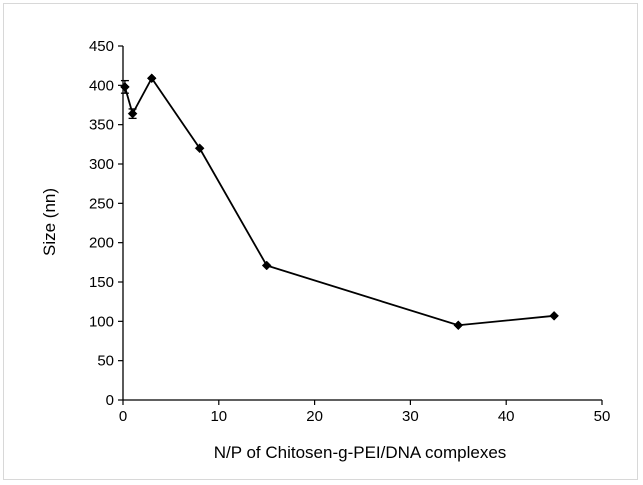  I want to click on y-axis-label: Size (nn), so click(49, 222).